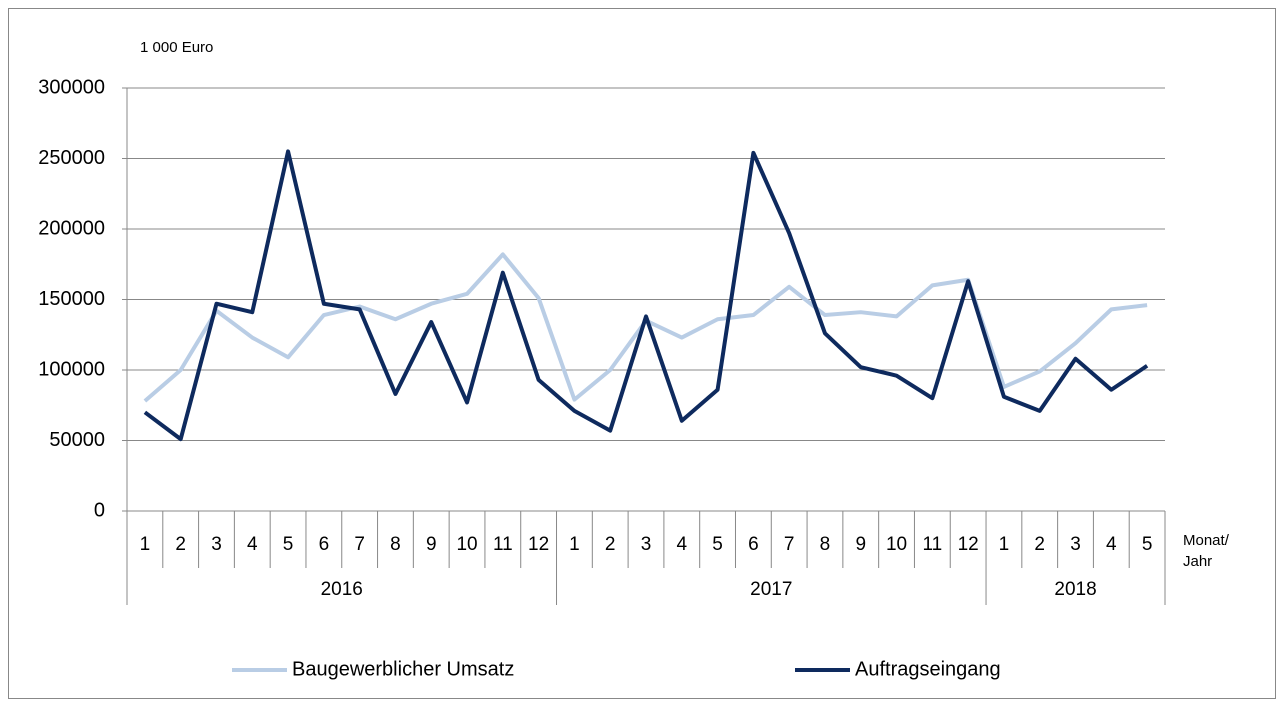 This screenshot has width=1284, height=707. What do you see at coordinates (71, 158) in the screenshot?
I see `y-tick-label: 250000` at bounding box center [71, 158].